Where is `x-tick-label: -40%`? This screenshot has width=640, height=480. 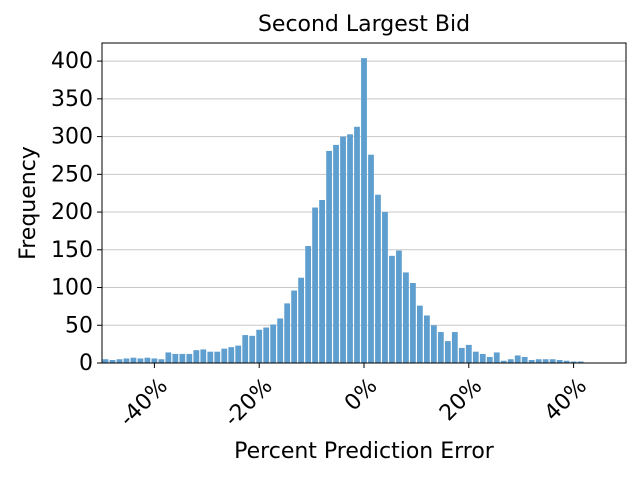 x-tick-label: -40% is located at coordinates (144, 403).